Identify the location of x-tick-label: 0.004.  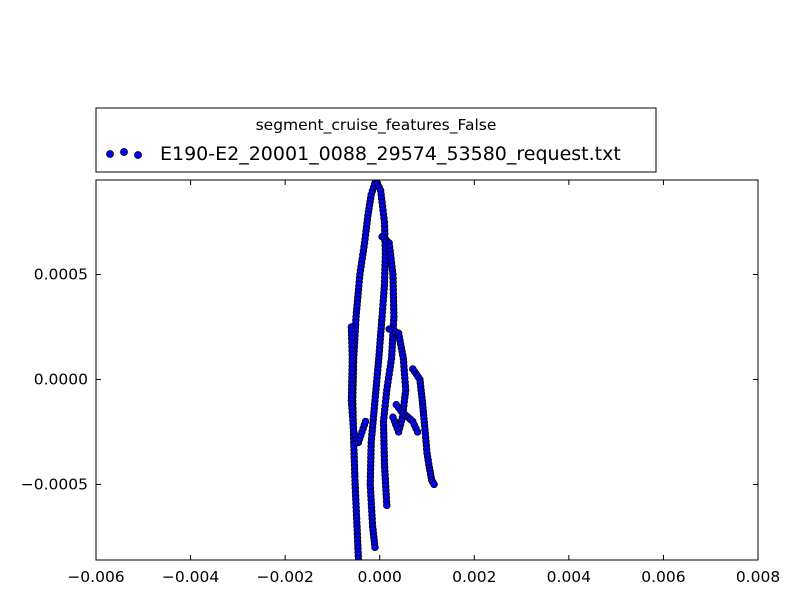
(569, 577).